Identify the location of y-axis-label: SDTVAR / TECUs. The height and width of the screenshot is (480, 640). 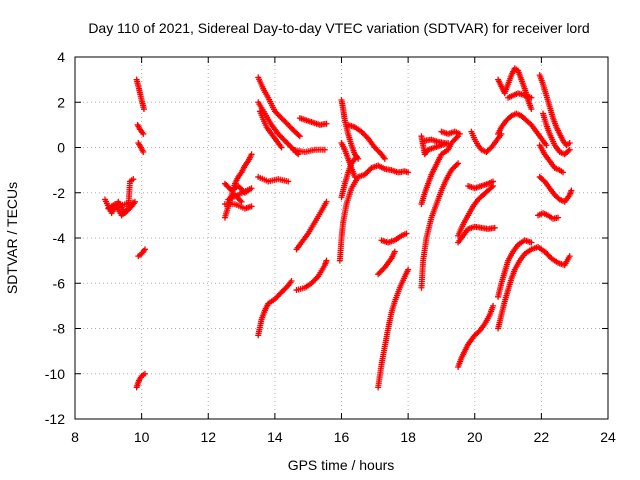
(12, 238).